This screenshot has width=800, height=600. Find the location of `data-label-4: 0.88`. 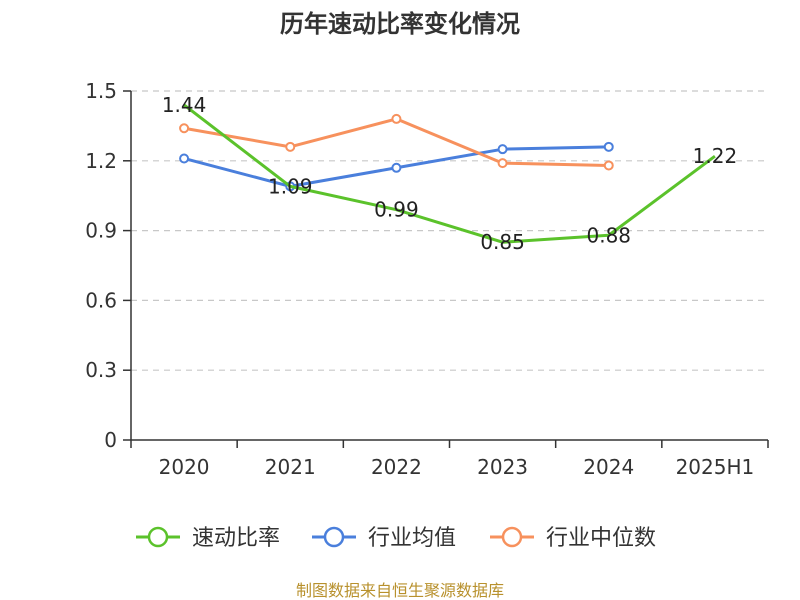

data-label-4: 0.88 is located at coordinates (608, 235).